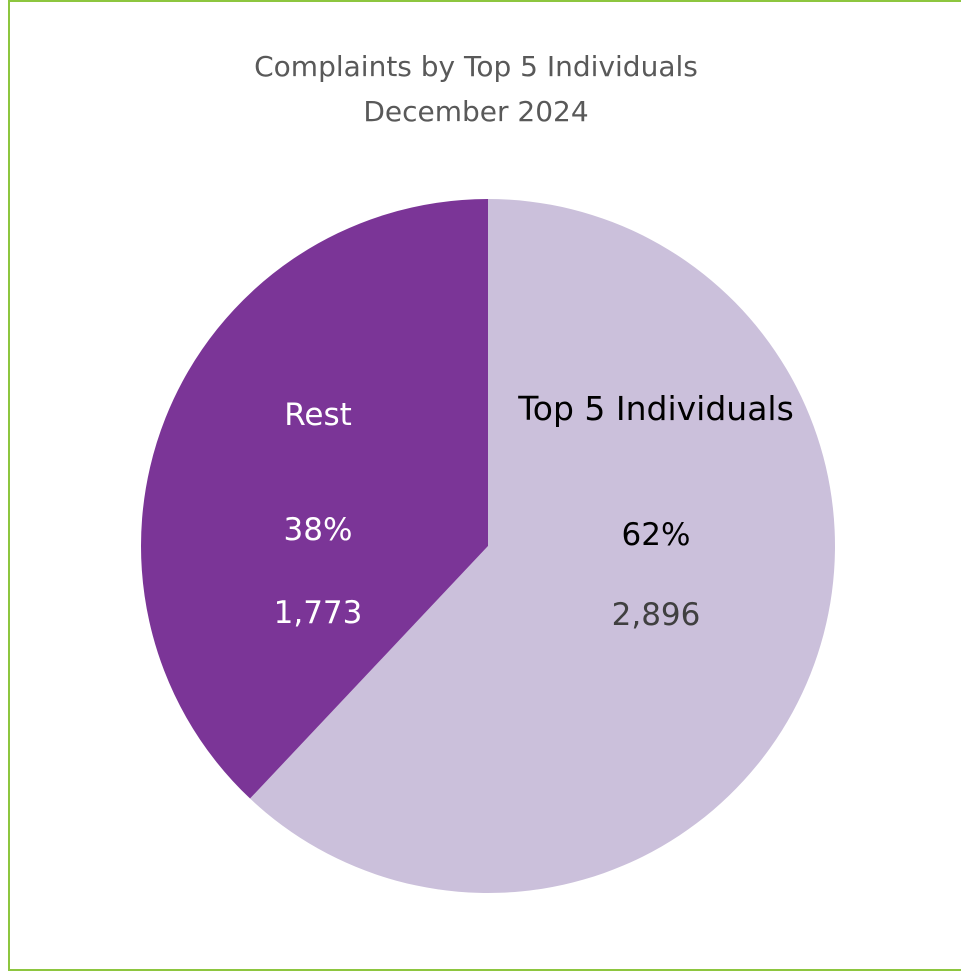  What do you see at coordinates (476, 111) in the screenshot?
I see `chart-subtitle: December 2024` at bounding box center [476, 111].